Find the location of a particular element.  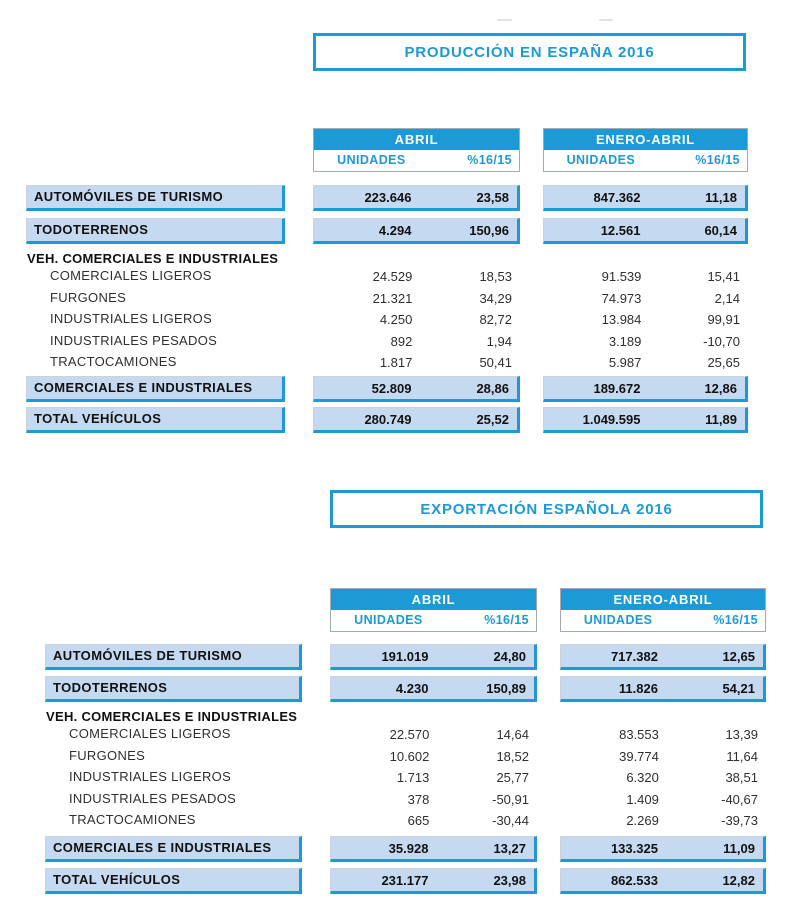

abril-values: 4.250 82,72 is located at coordinates (416, 319).